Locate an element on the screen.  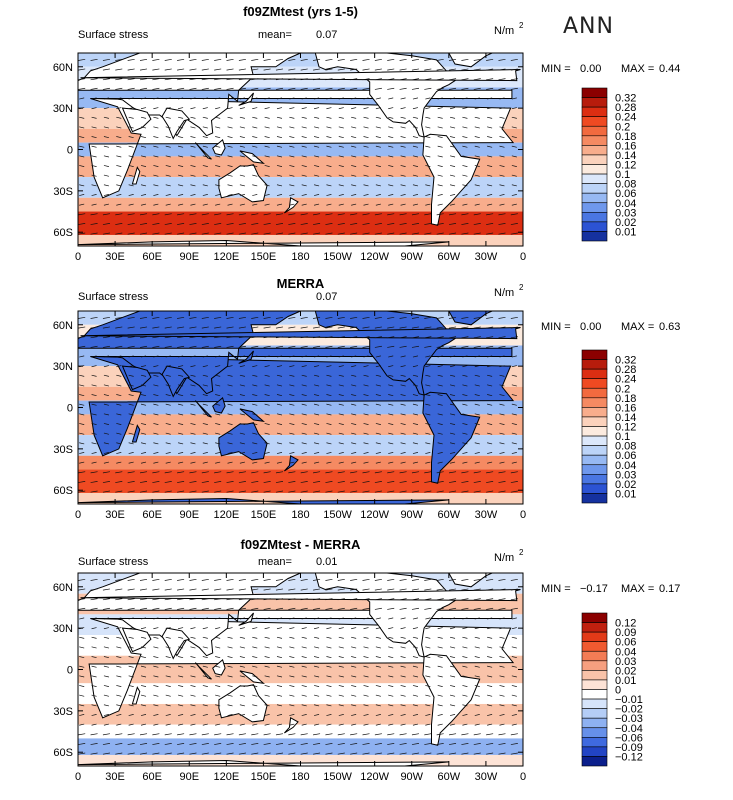
lon-tick-label: 30E is located at coordinates (115, 515).